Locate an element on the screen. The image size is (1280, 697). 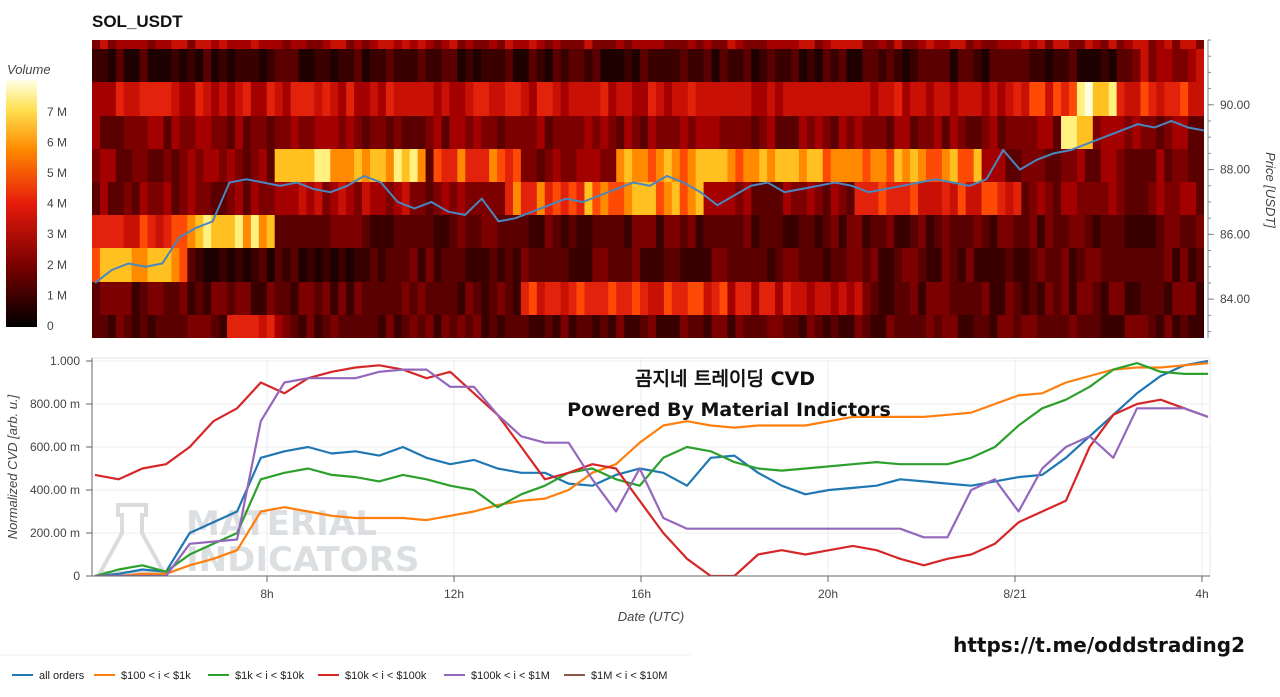
watermark: MATERIAL INDICATORS is located at coordinates (257, 541).